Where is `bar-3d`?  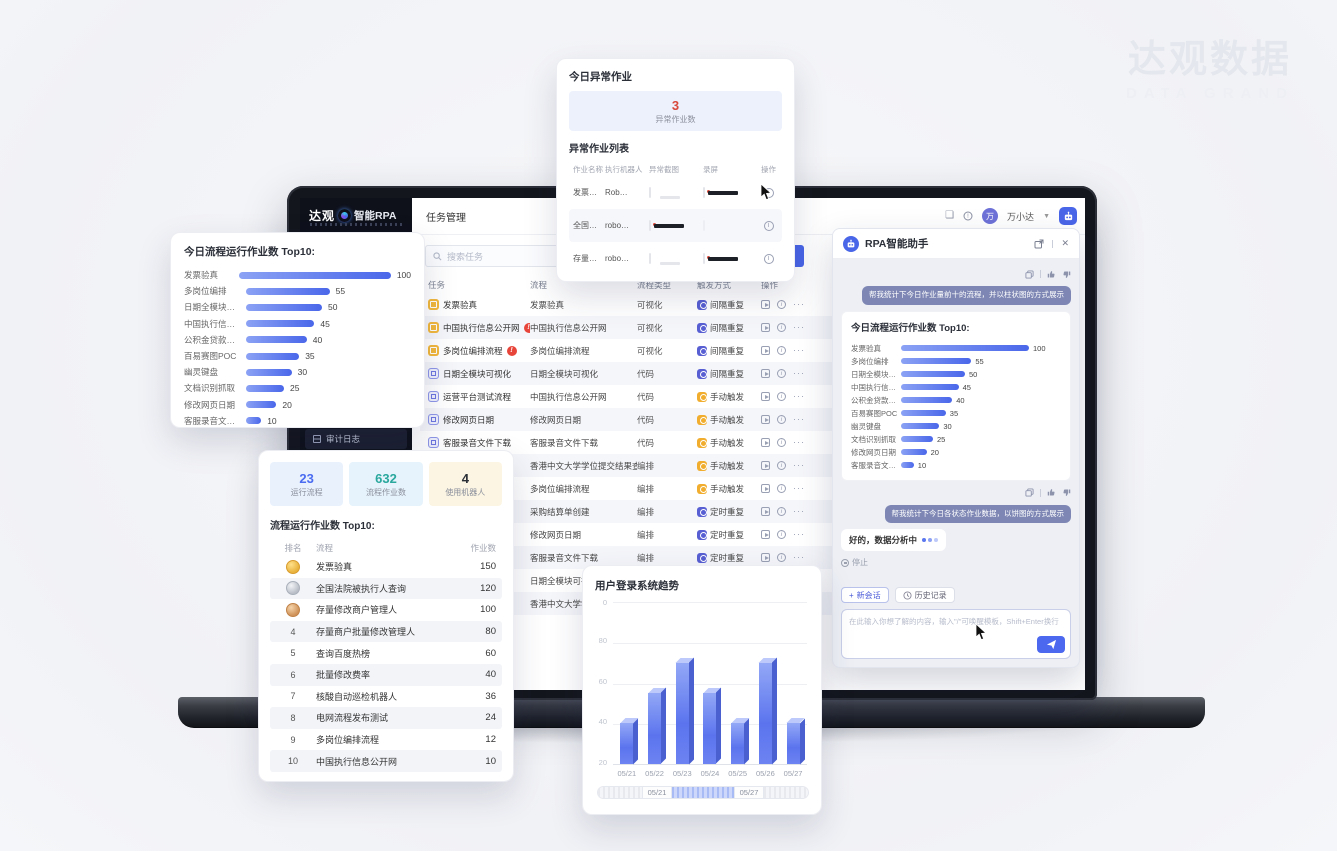
bar-3d is located at coordinates (629, 741).